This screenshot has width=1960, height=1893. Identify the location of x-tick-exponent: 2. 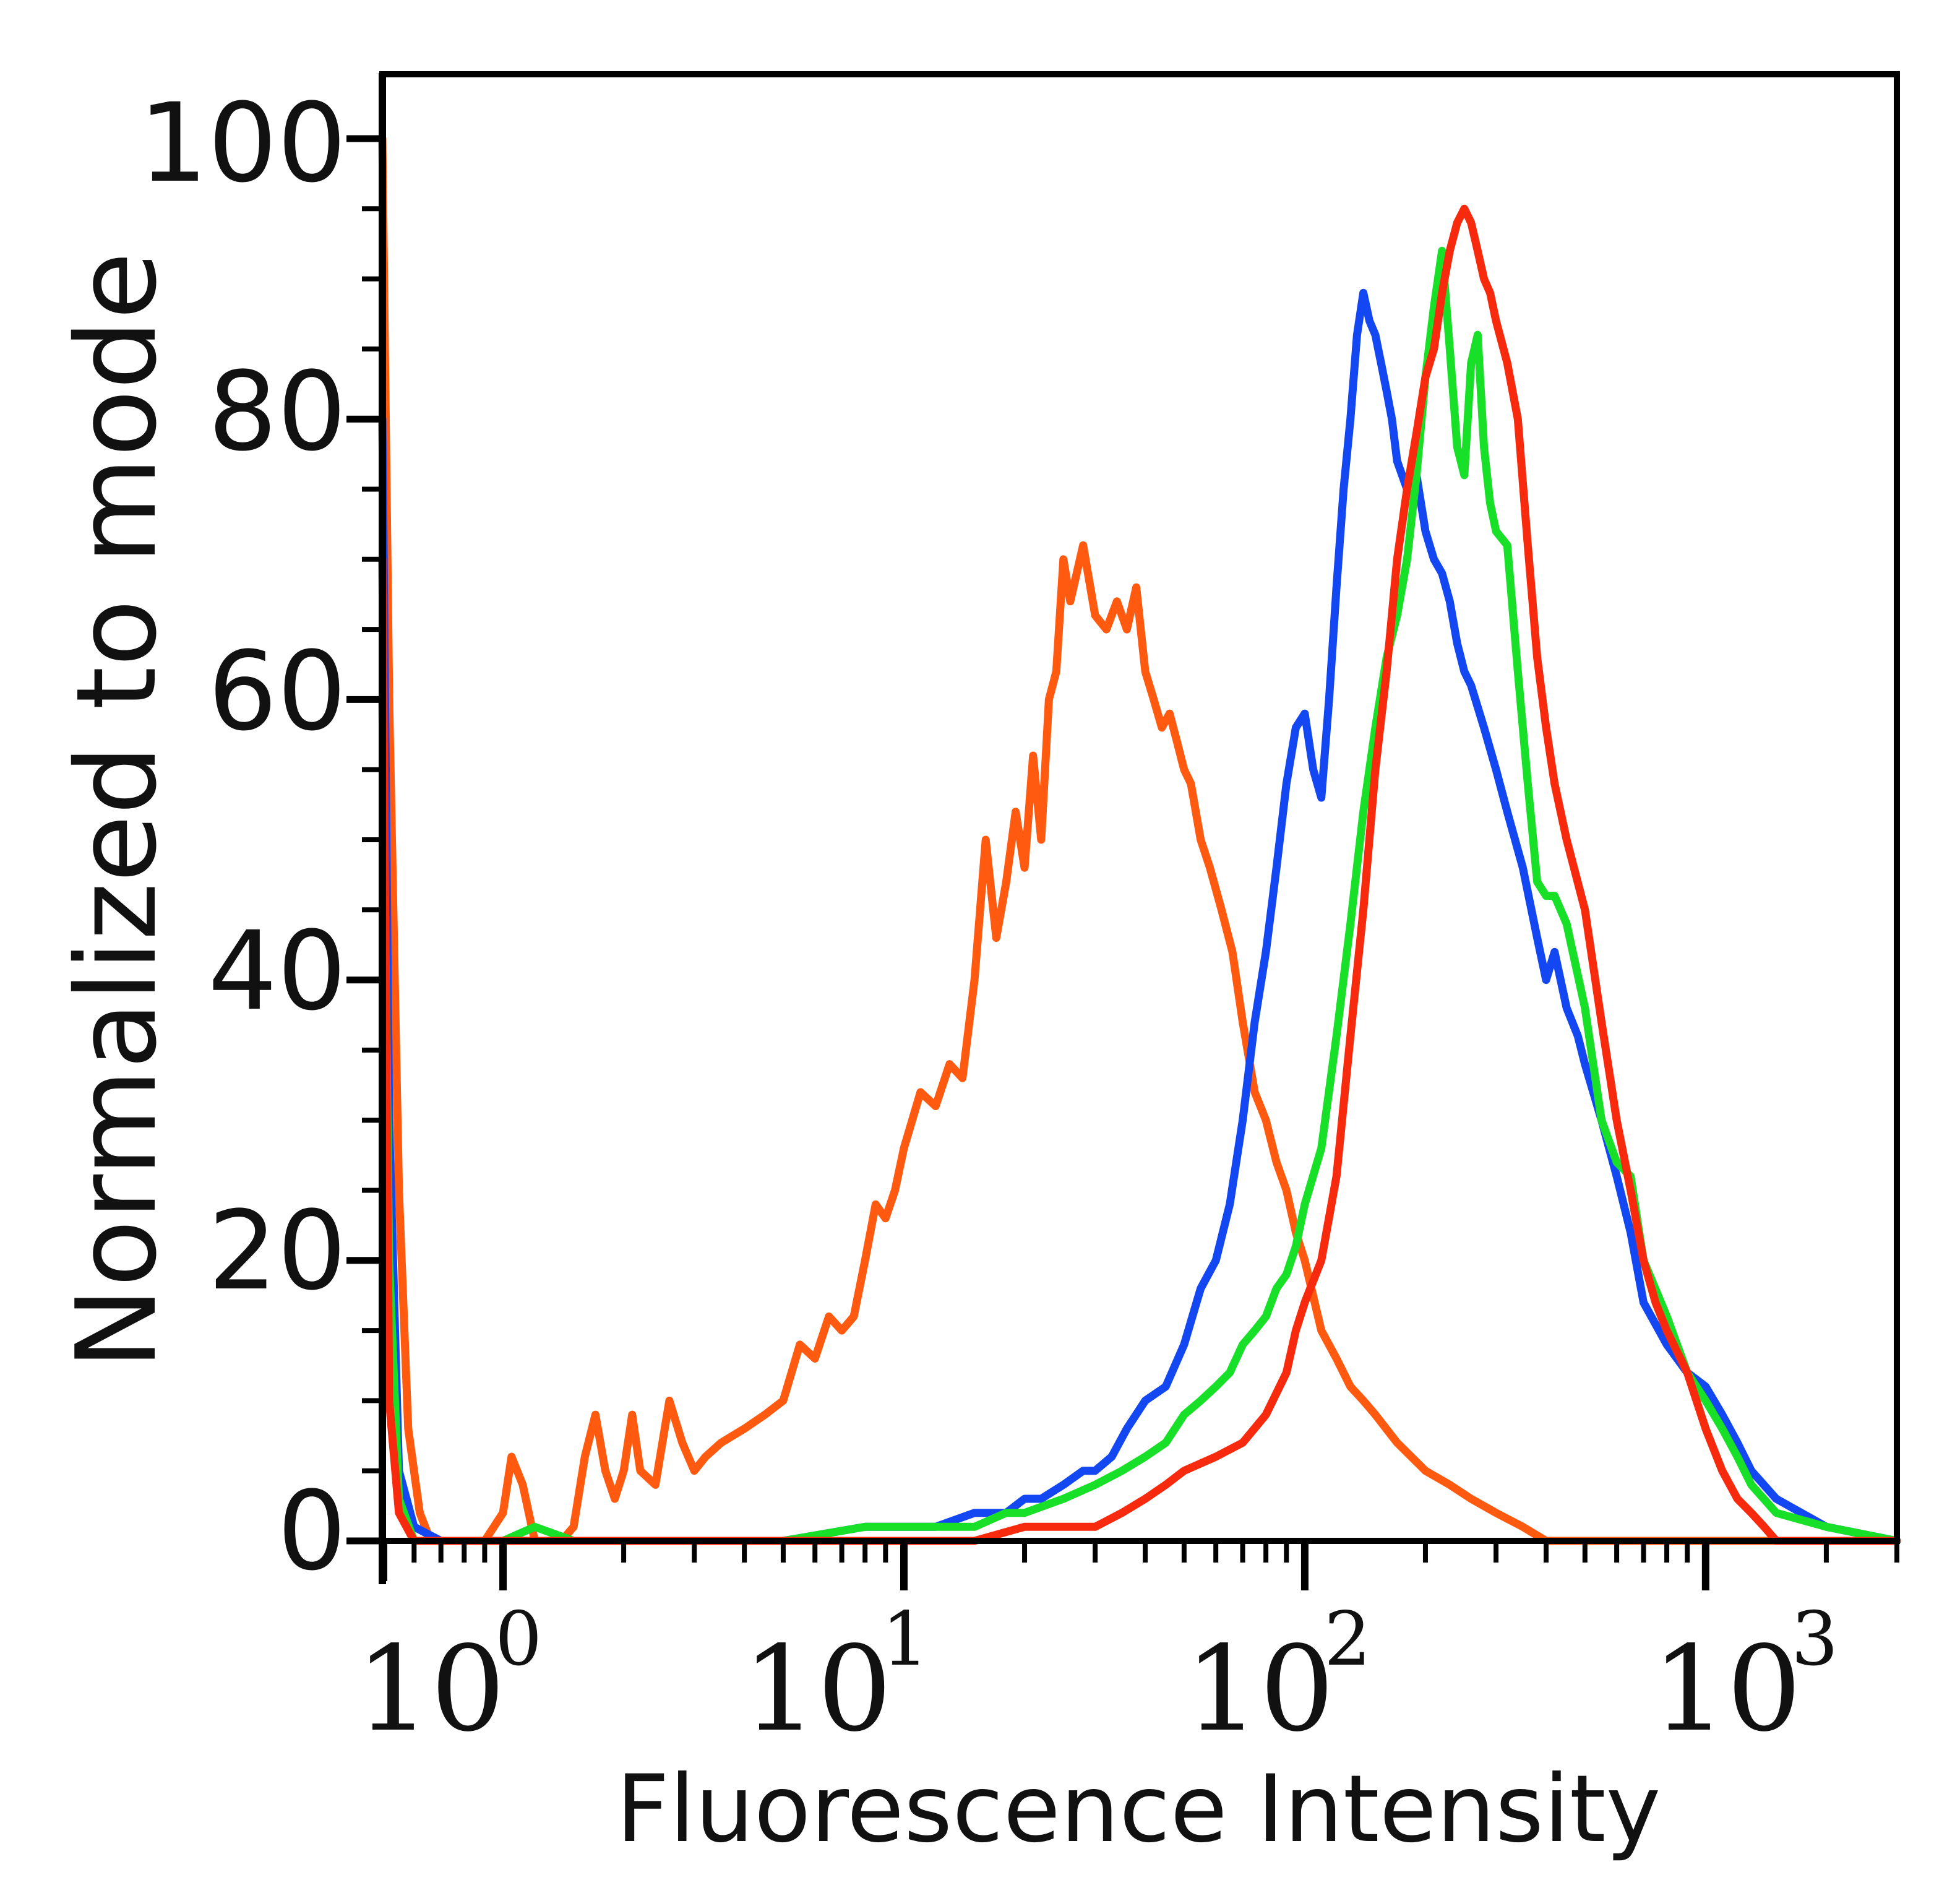
(1347, 1640).